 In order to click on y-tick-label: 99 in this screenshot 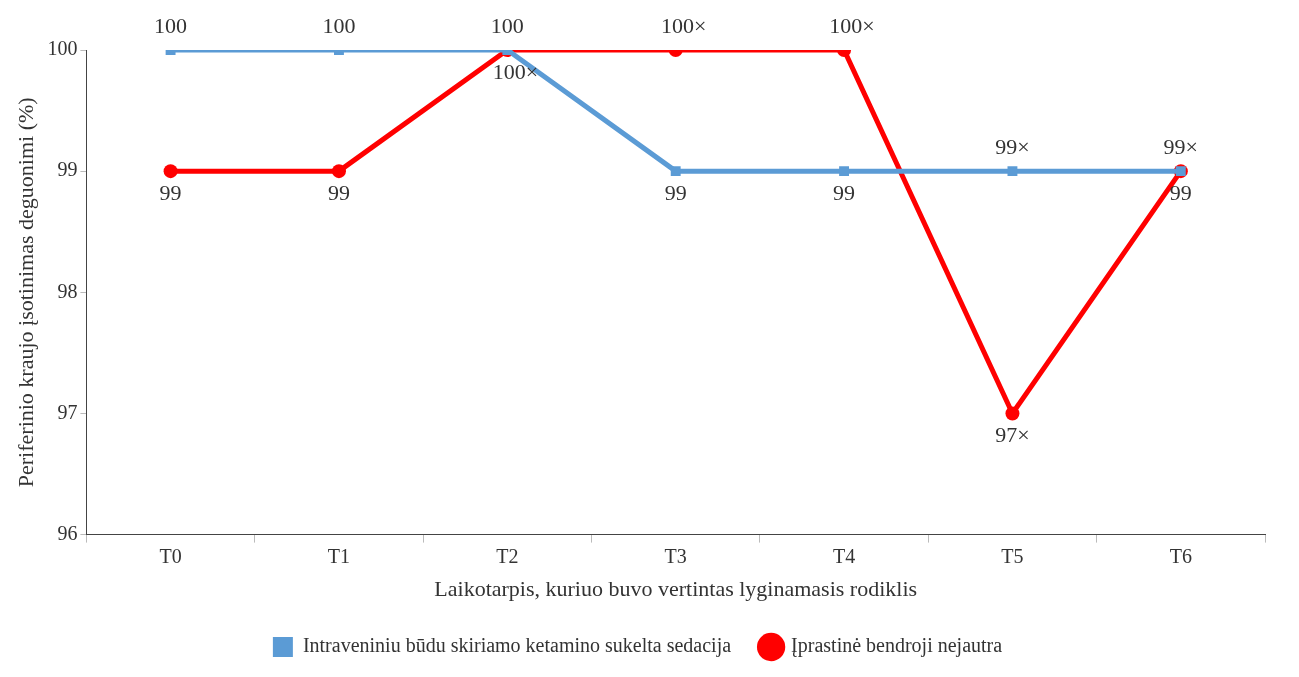, I will do `click(67, 169)`.